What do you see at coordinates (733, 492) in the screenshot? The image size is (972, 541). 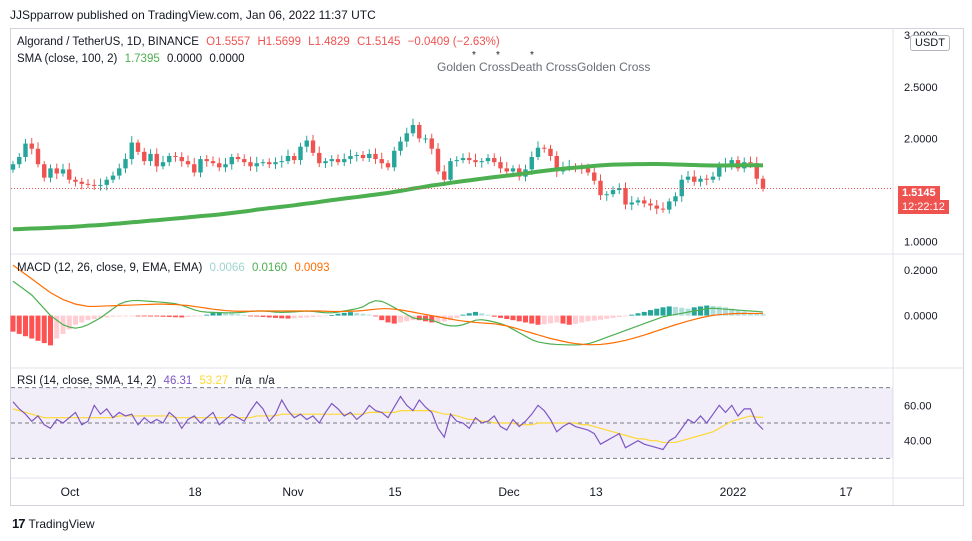 I see `x-axis-tick: 2022` at bounding box center [733, 492].